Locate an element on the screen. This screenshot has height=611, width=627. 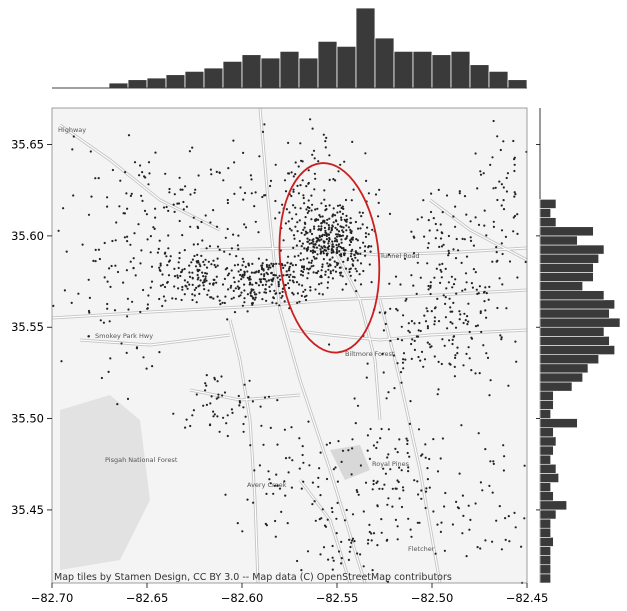
y-tick-label: 35.65 is located at coordinates (27, 145).